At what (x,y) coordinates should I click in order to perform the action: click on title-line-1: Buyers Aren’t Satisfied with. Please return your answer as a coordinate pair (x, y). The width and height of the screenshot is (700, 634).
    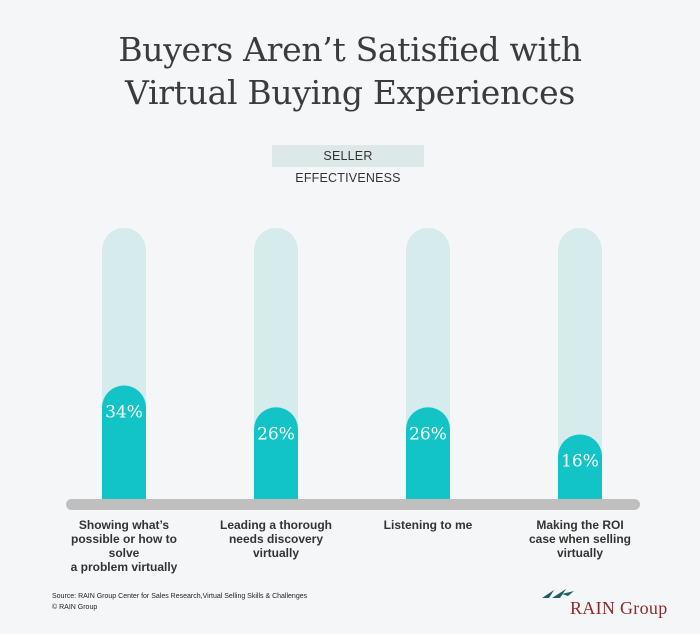
    Looking at the image, I should click on (350, 49).